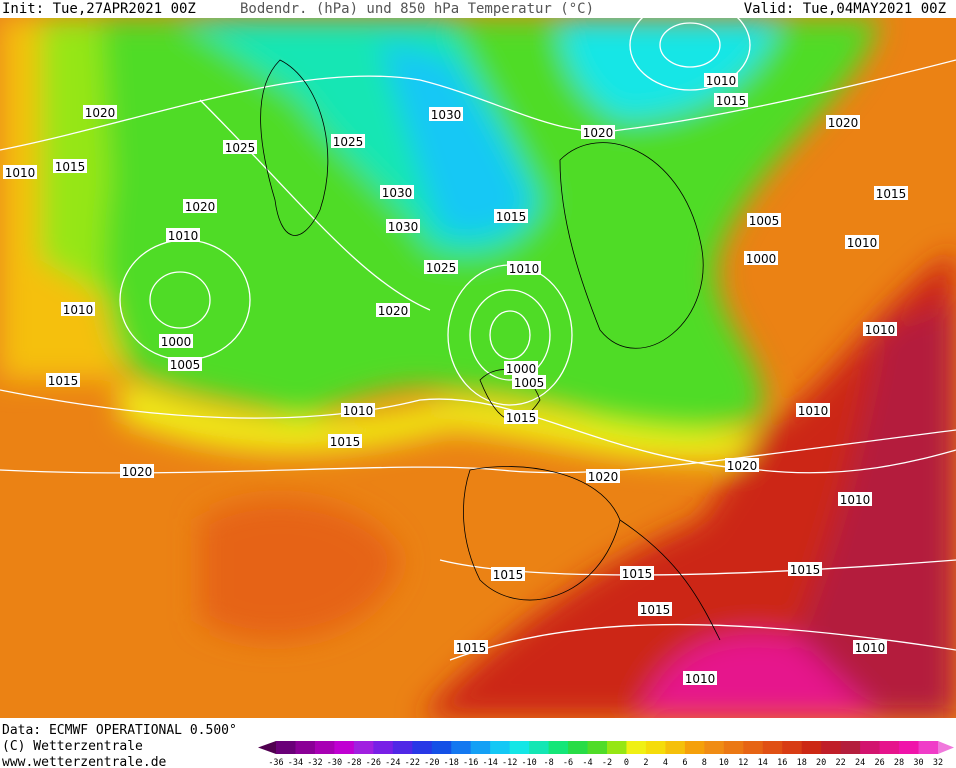 The height and width of the screenshot is (768, 956). Describe the element at coordinates (704, 763) in the screenshot. I see `colorbar-label: 8` at that location.